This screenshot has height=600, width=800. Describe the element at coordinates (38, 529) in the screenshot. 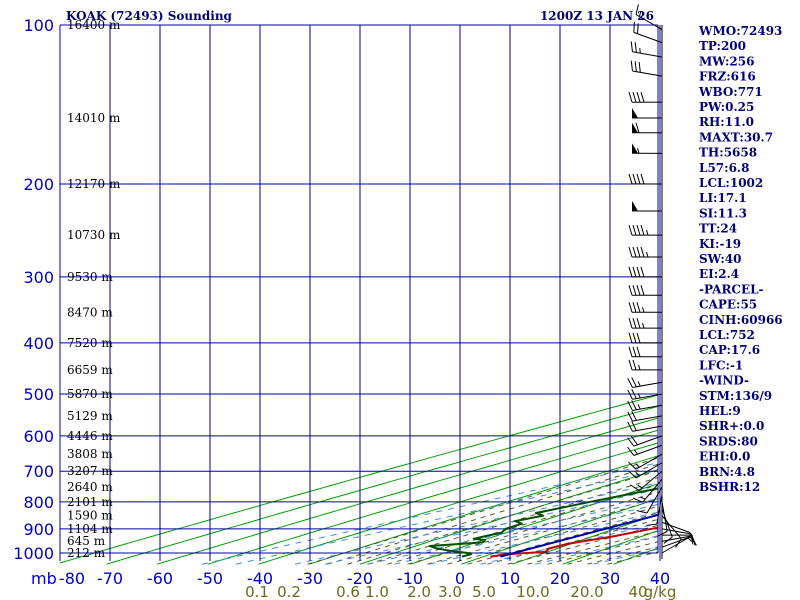

I see `pressure-tick-label: 900` at that location.